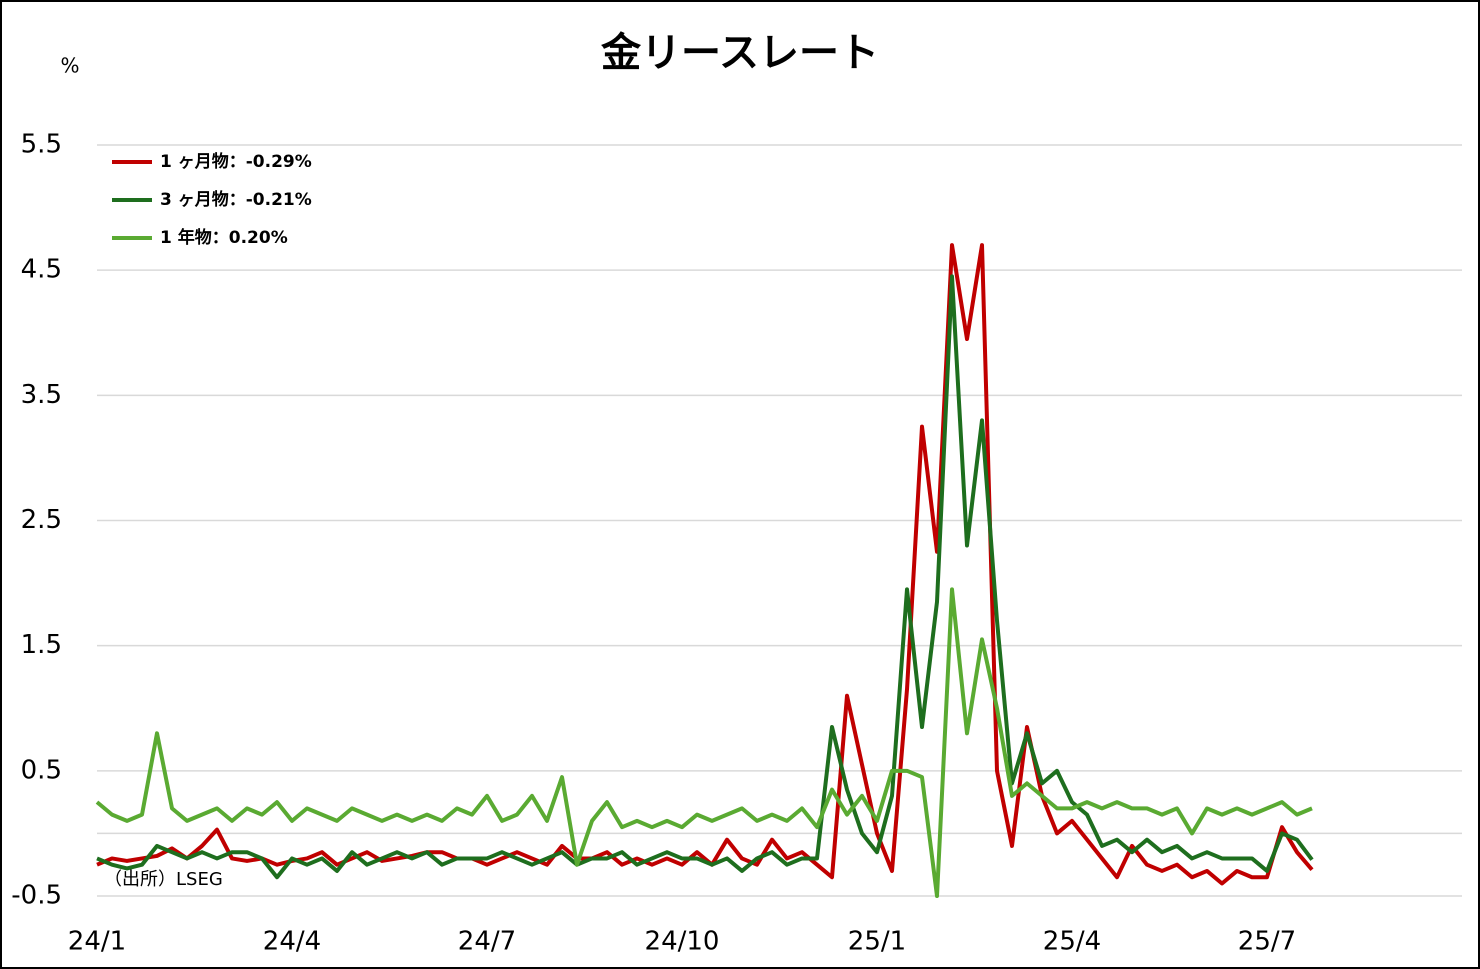  What do you see at coordinates (739, 53) in the screenshot?
I see `chart-title: 金リースレート` at bounding box center [739, 53].